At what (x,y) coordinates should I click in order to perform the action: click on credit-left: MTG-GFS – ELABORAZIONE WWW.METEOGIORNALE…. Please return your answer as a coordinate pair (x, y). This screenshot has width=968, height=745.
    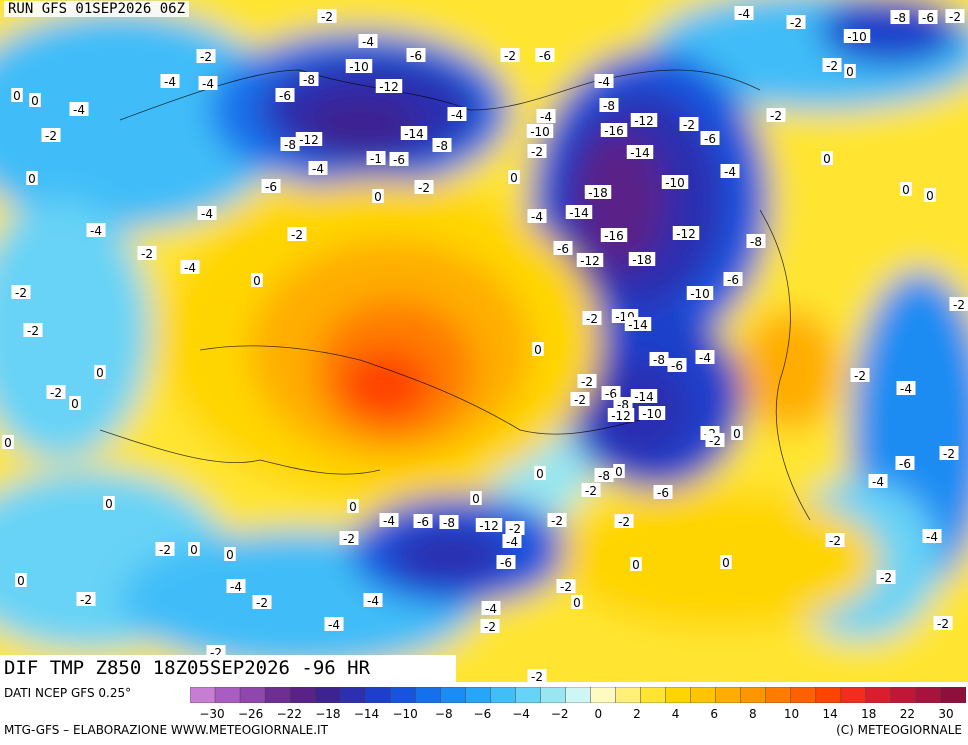
    Looking at the image, I should click on (166, 730).